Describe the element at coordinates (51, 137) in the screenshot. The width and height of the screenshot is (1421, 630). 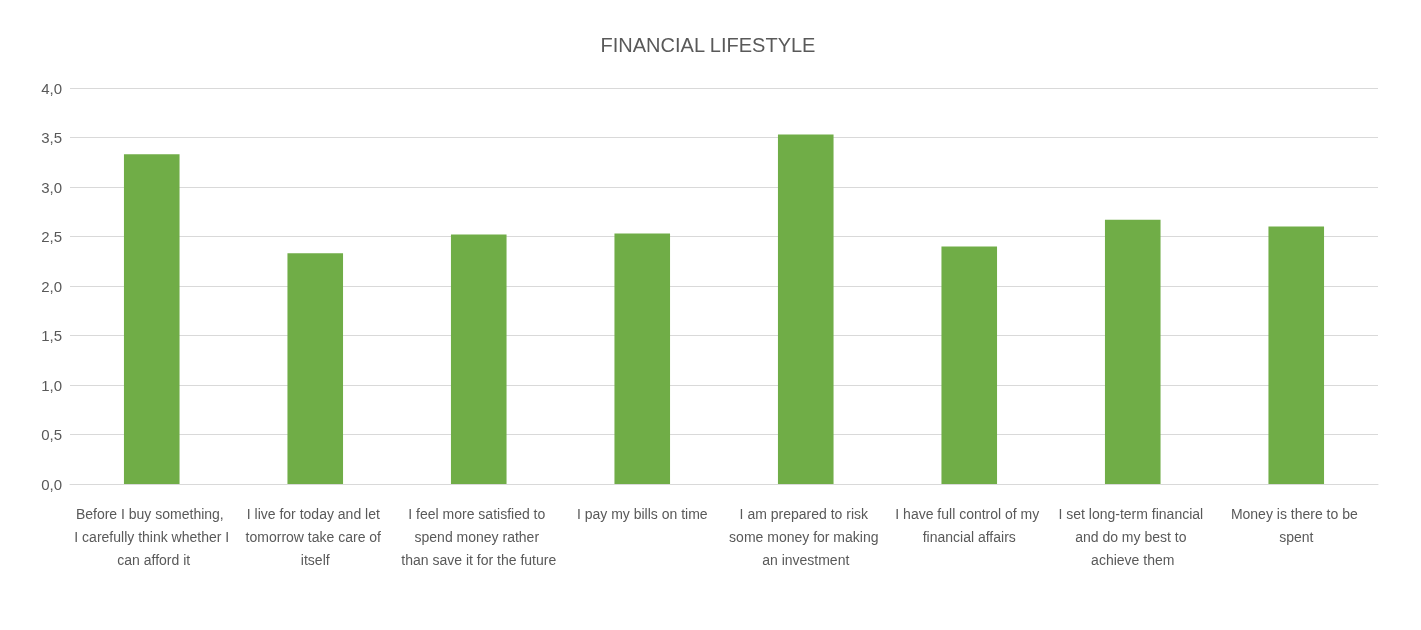
I see `y-tick-label: 3,5` at that location.